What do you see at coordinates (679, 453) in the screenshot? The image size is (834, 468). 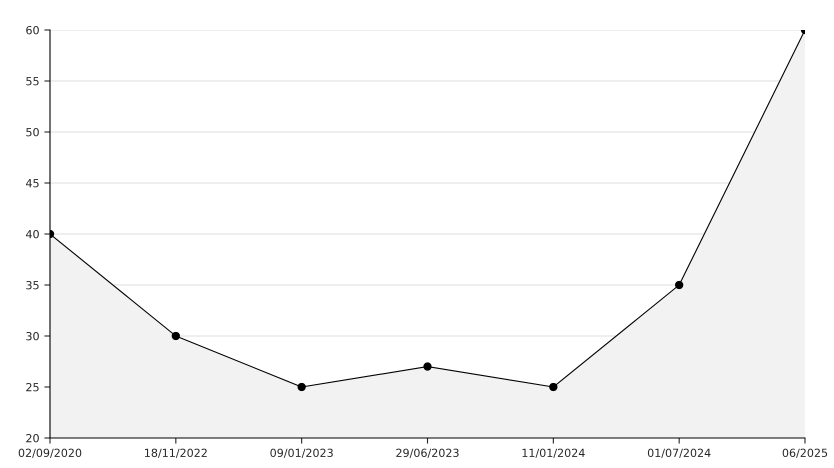 I see `x-tick-label: 01/07/2024` at bounding box center [679, 453].